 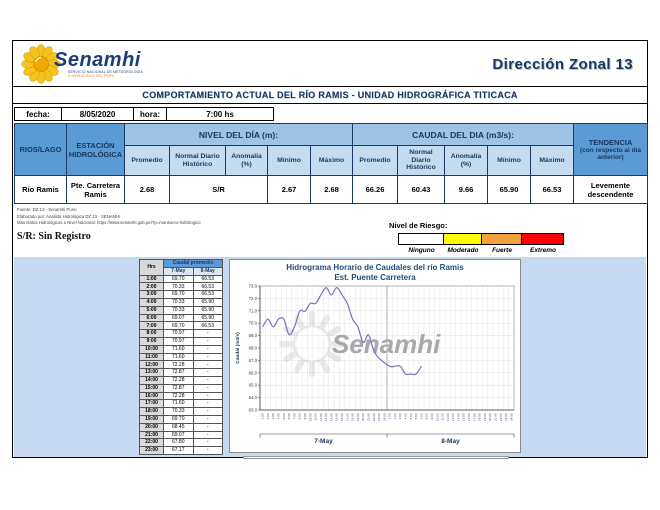 I want to click on hour-row: 21:00 69.07-, so click(x=181, y=435).